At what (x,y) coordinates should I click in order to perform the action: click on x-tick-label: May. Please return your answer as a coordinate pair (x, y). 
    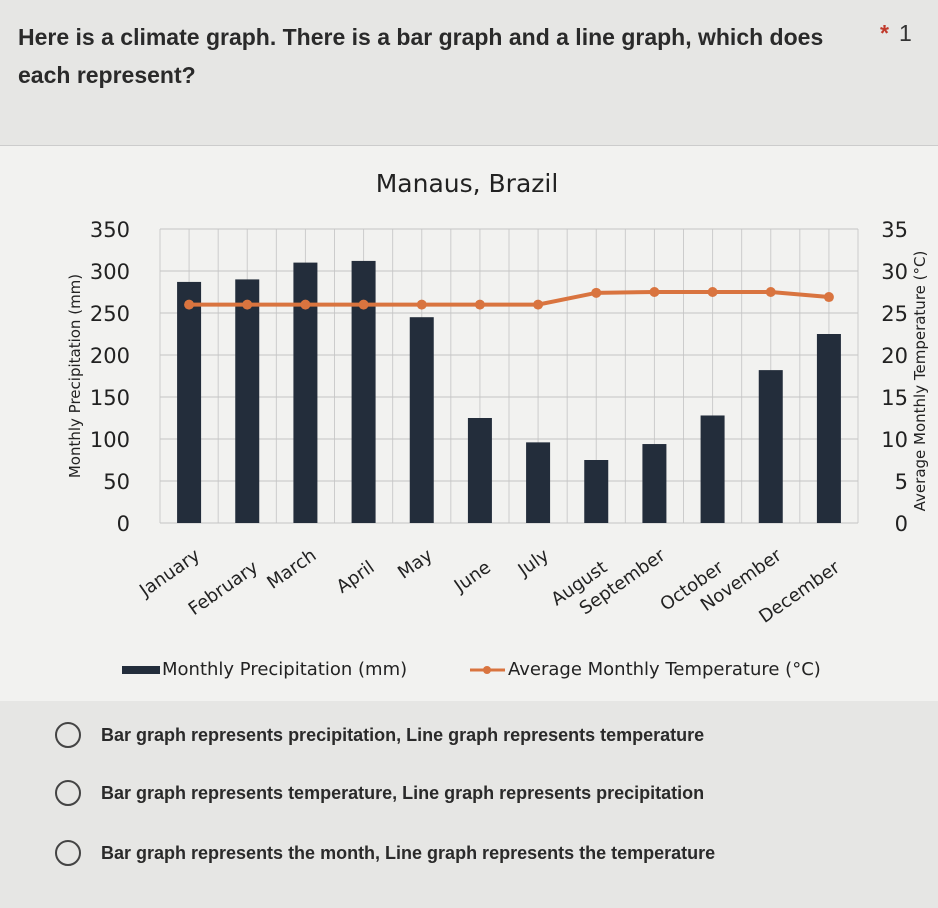
    Looking at the image, I should click on (415, 564).